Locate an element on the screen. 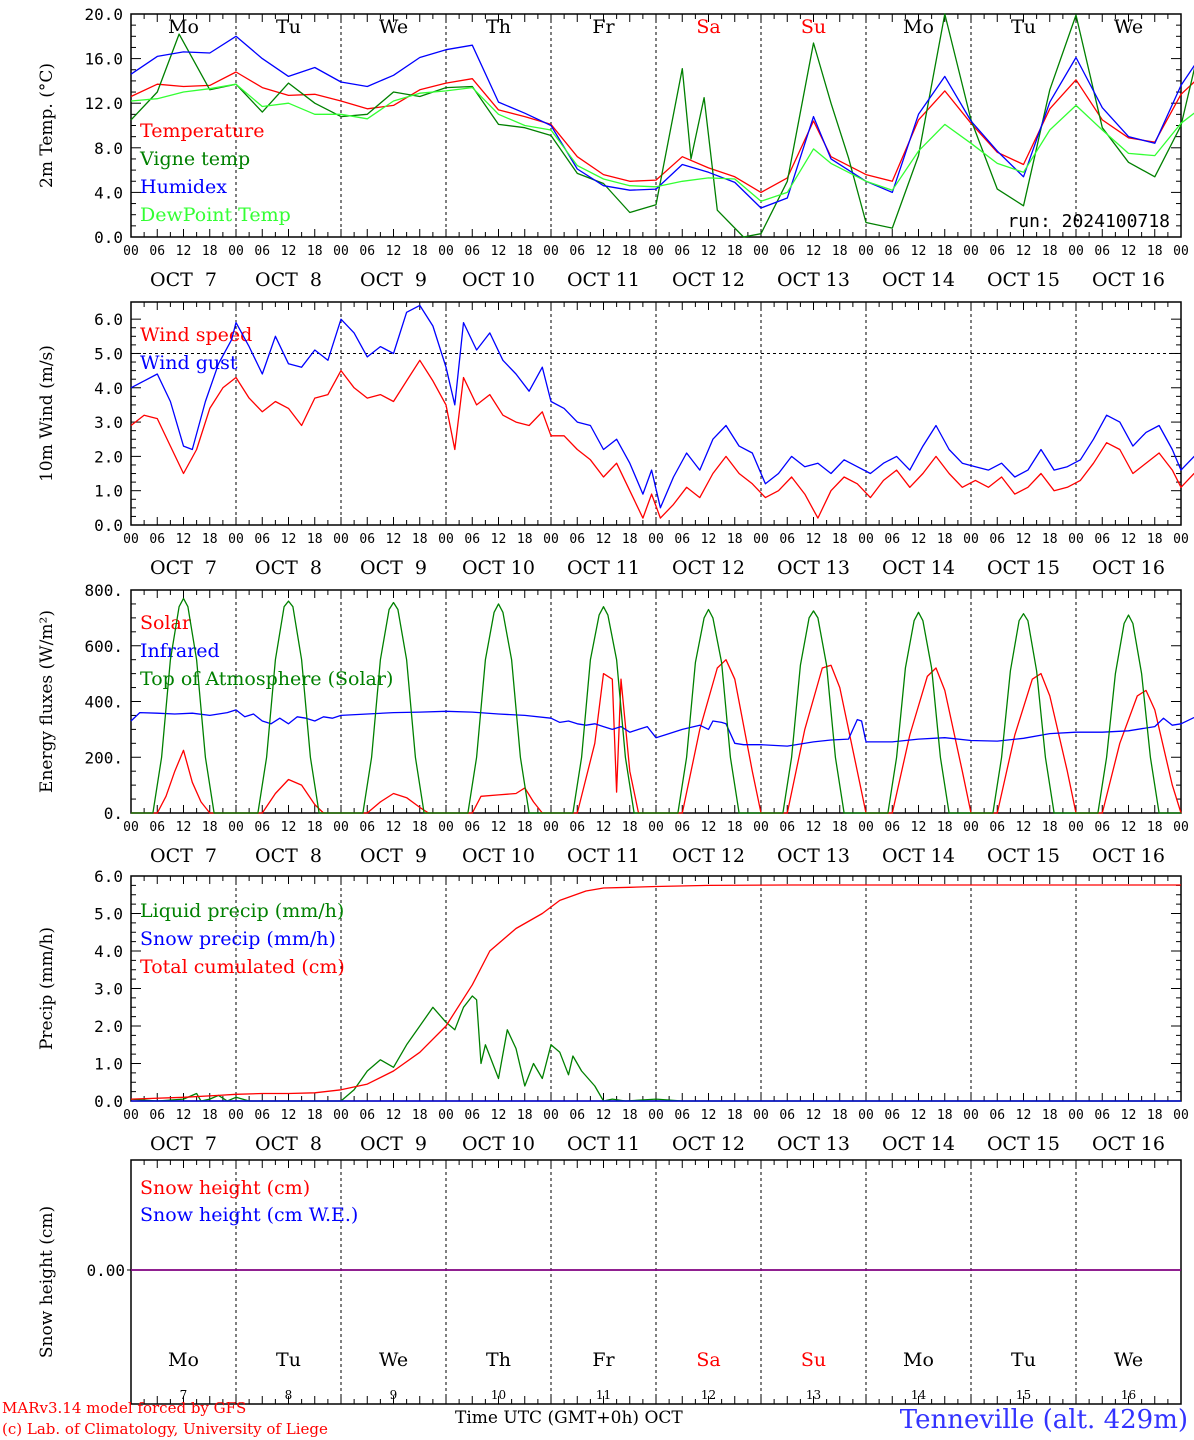 The width and height of the screenshot is (1194, 1440). day-label: Tu is located at coordinates (288, 1360).